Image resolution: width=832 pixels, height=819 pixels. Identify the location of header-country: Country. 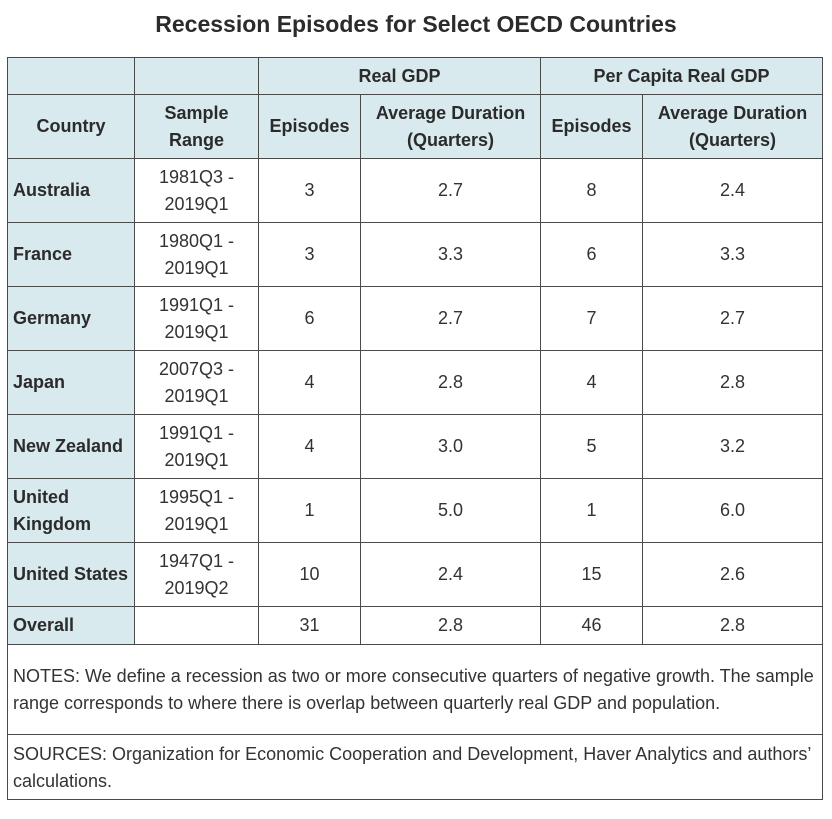
(71, 126).